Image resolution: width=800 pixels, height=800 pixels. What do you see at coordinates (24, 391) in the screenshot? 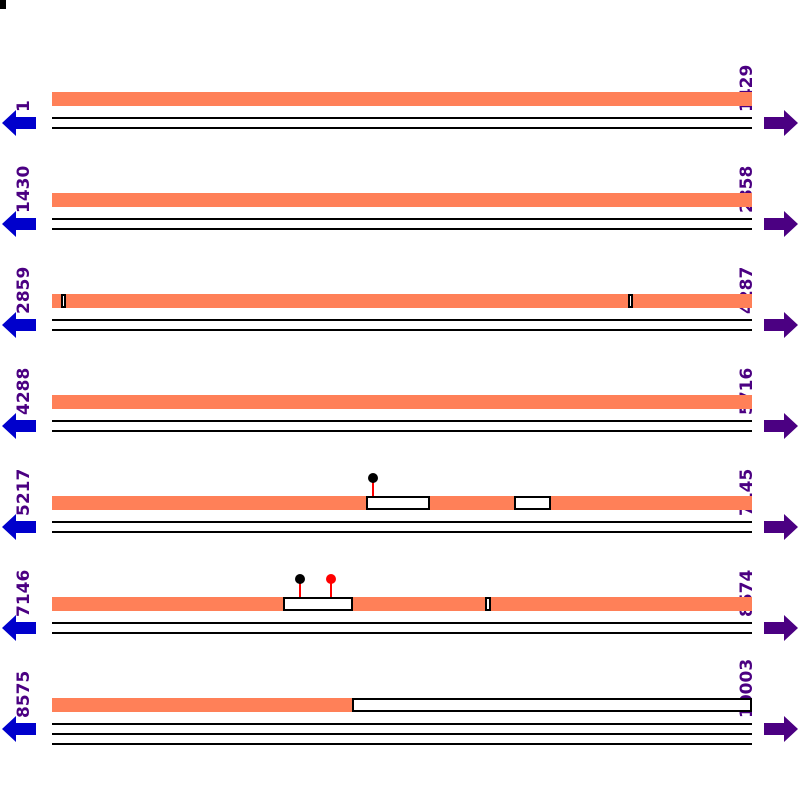
I see `row-start-label: 4288` at bounding box center [24, 391].